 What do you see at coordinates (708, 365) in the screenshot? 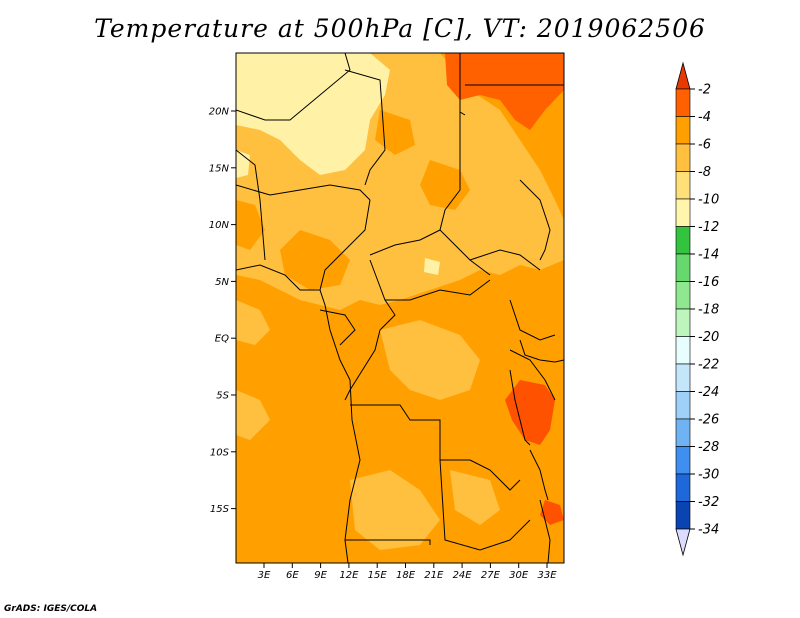
I see `colorbar-label: -22` at bounding box center [708, 365].